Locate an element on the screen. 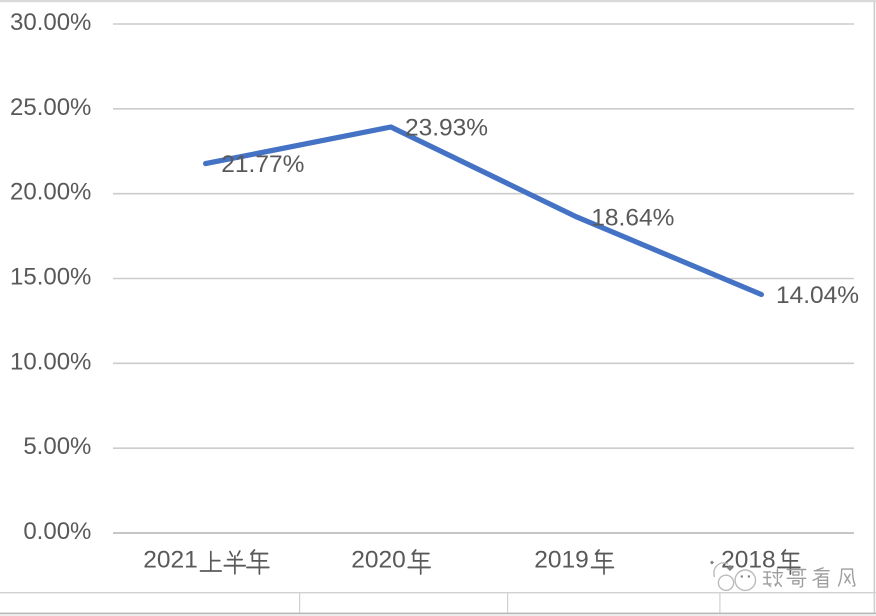 This screenshot has width=876, height=616. svg-text: 21.77% is located at coordinates (262, 164).